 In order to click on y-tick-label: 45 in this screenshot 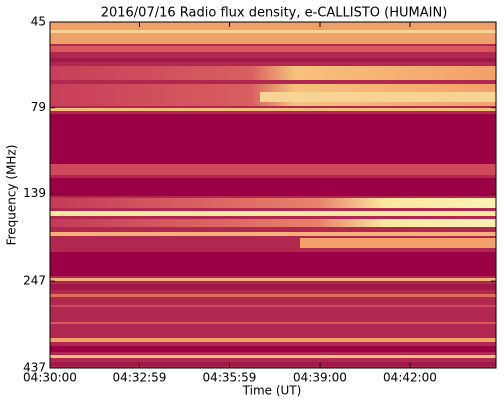, I will do `click(38, 22)`.